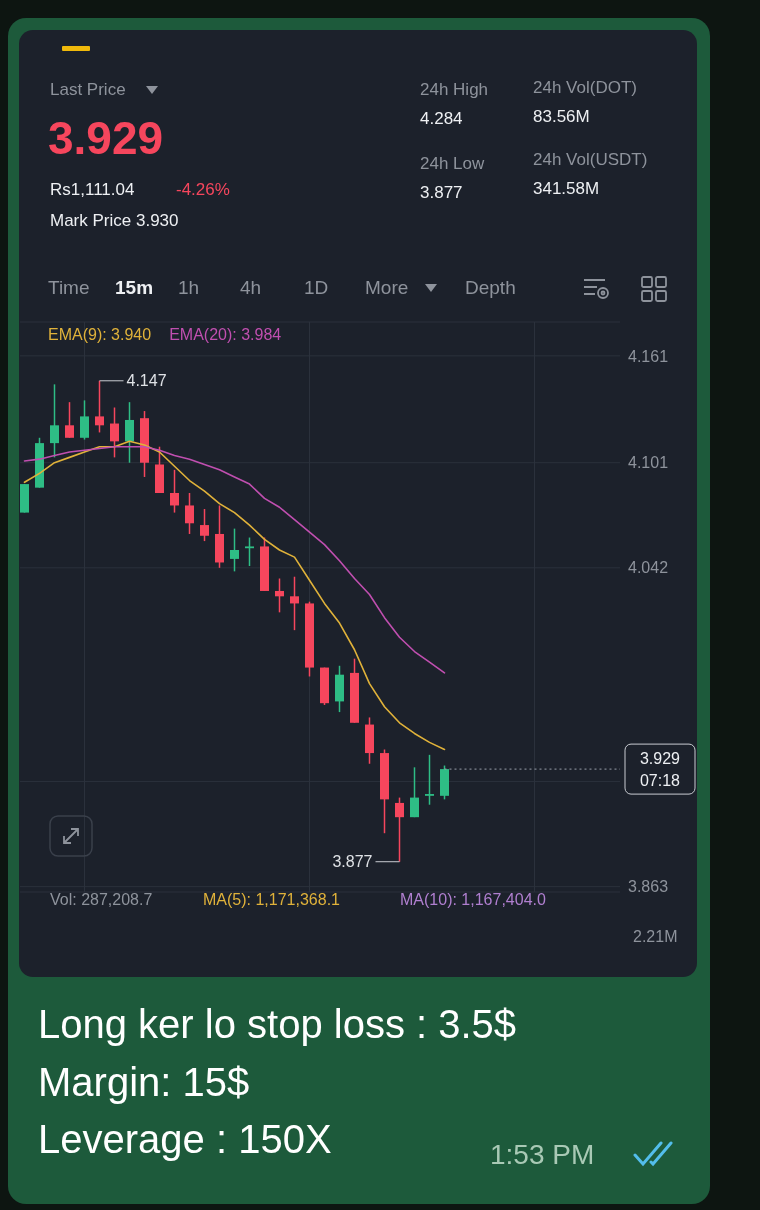 The height and width of the screenshot is (1210, 760). Describe the element at coordinates (134, 289) in the screenshot. I see `text: 15m` at that location.